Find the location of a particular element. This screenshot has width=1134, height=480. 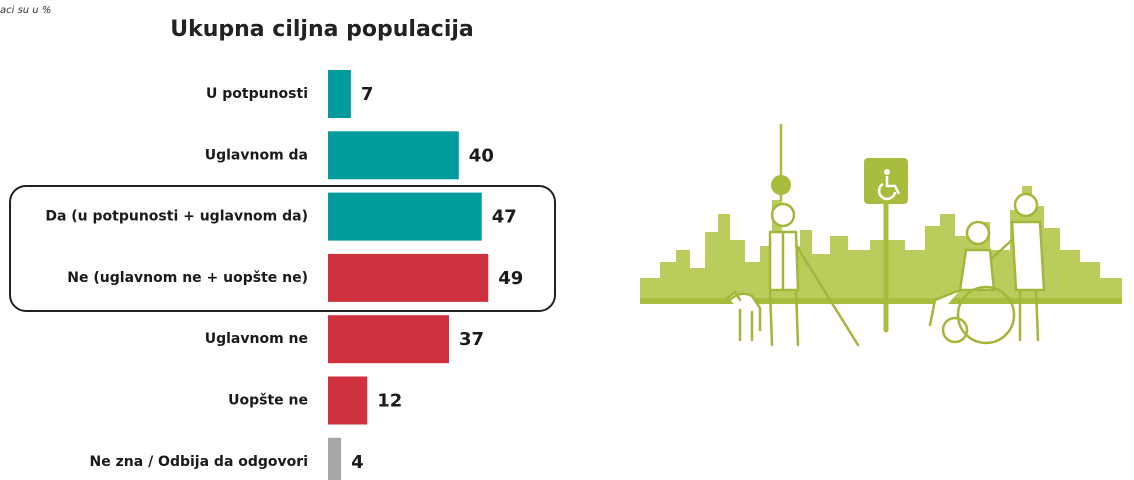

category-label: Ne (uglavnom ne + uopšte ne) is located at coordinates (187, 278).